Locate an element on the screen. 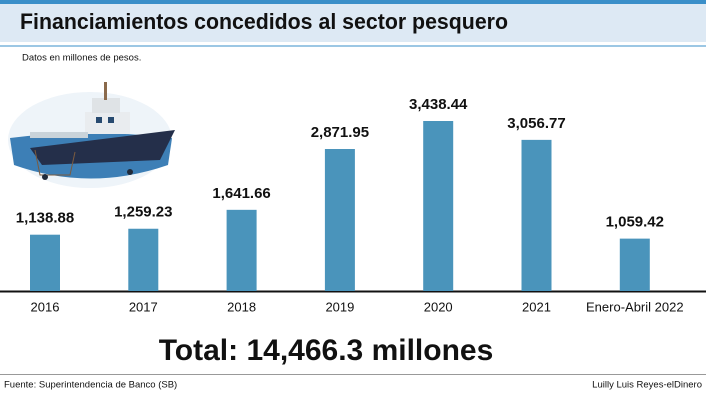  x-tick-label: 2021 is located at coordinates (536, 306).